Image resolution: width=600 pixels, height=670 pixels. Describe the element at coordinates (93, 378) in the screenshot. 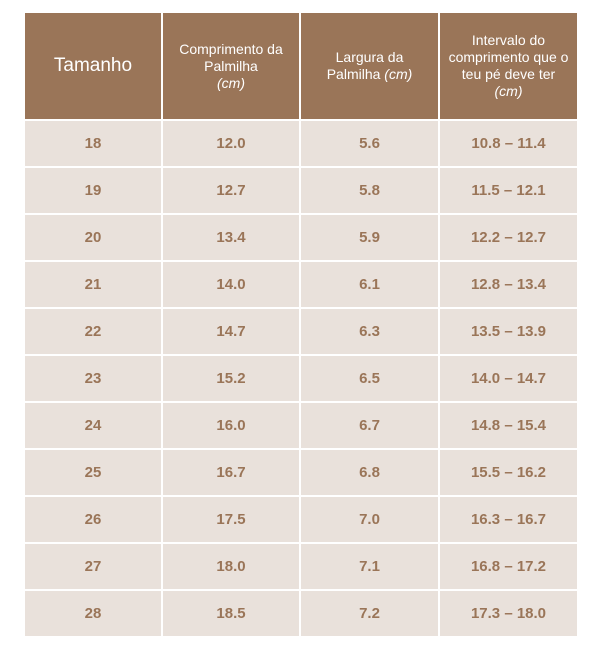

I see `cell-size: 23` at that location.